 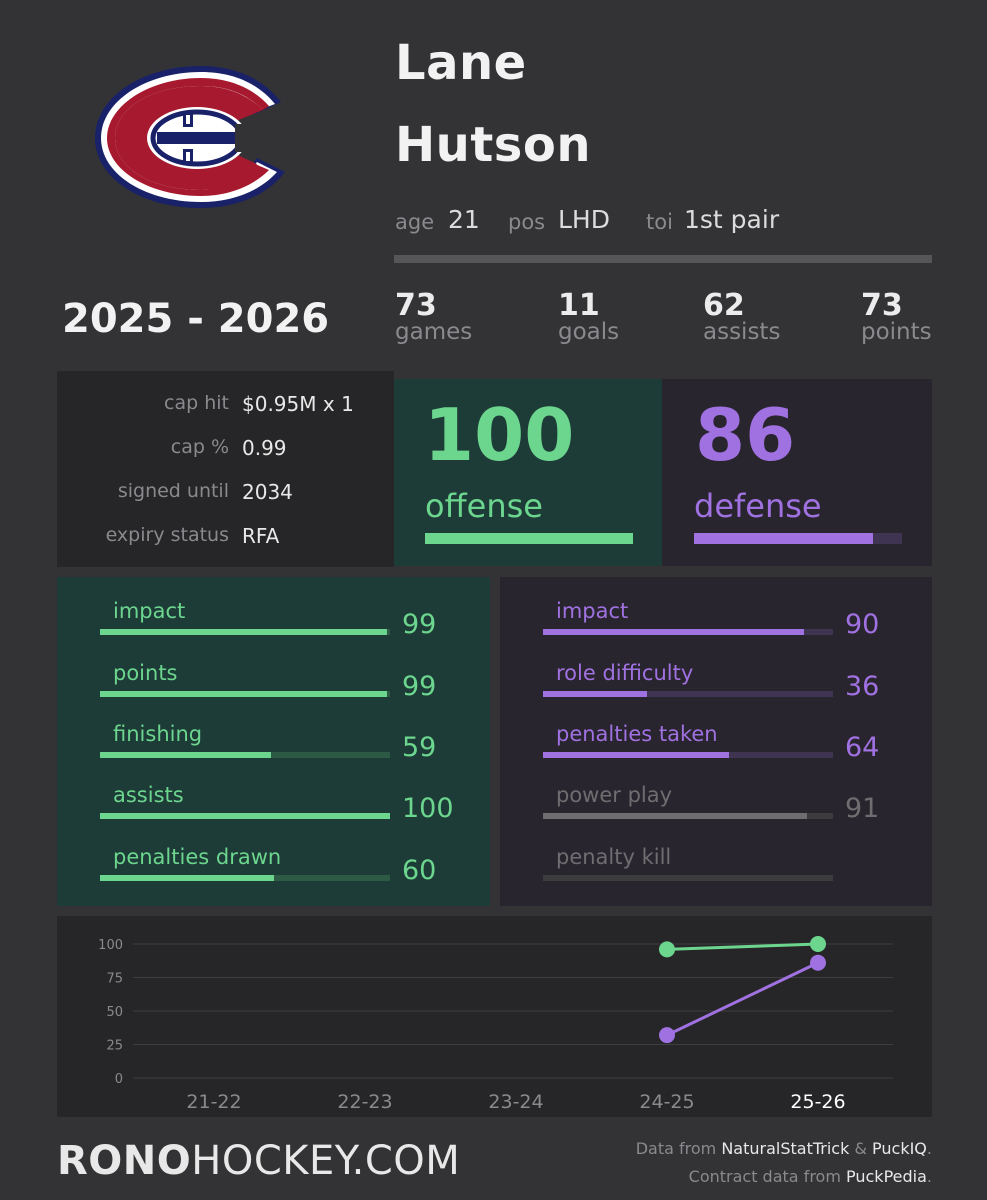 What do you see at coordinates (326, 1161) in the screenshot?
I see `brand-rest: HOCKEY.COM` at bounding box center [326, 1161].